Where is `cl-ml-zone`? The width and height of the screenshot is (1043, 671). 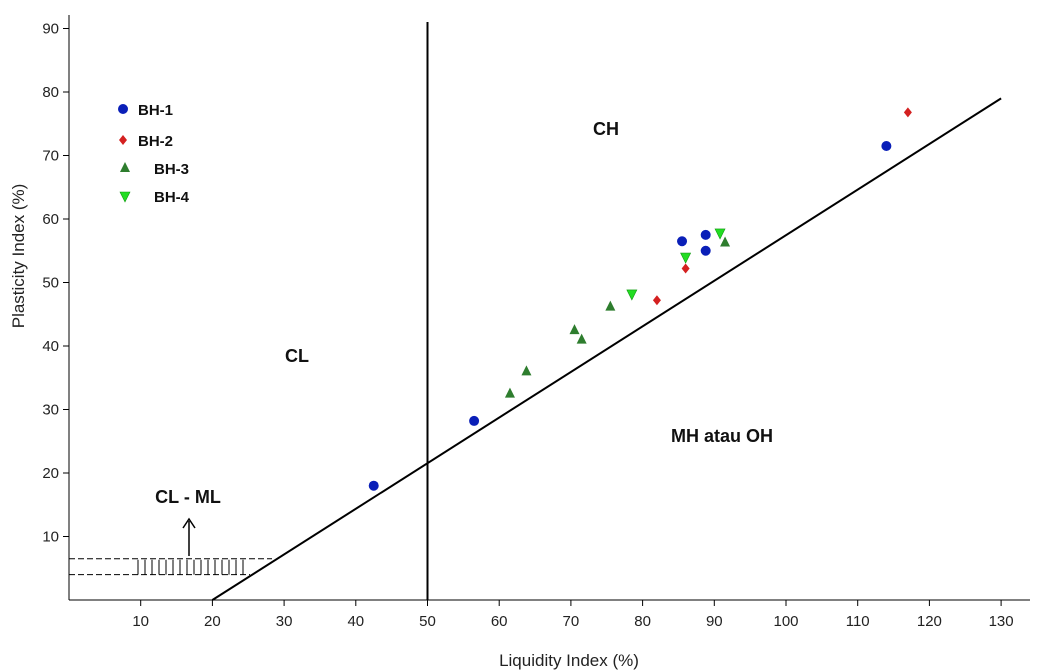
cl-ml-zone is located at coordinates (170, 546).